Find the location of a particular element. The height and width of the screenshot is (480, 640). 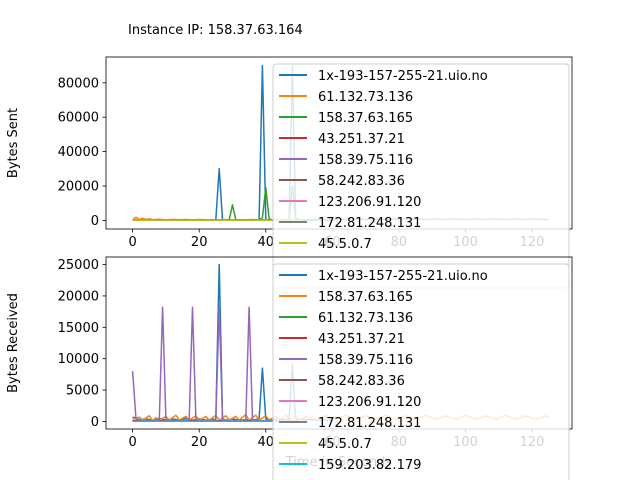

legend-label: 159.203.82.179 is located at coordinates (369, 465).